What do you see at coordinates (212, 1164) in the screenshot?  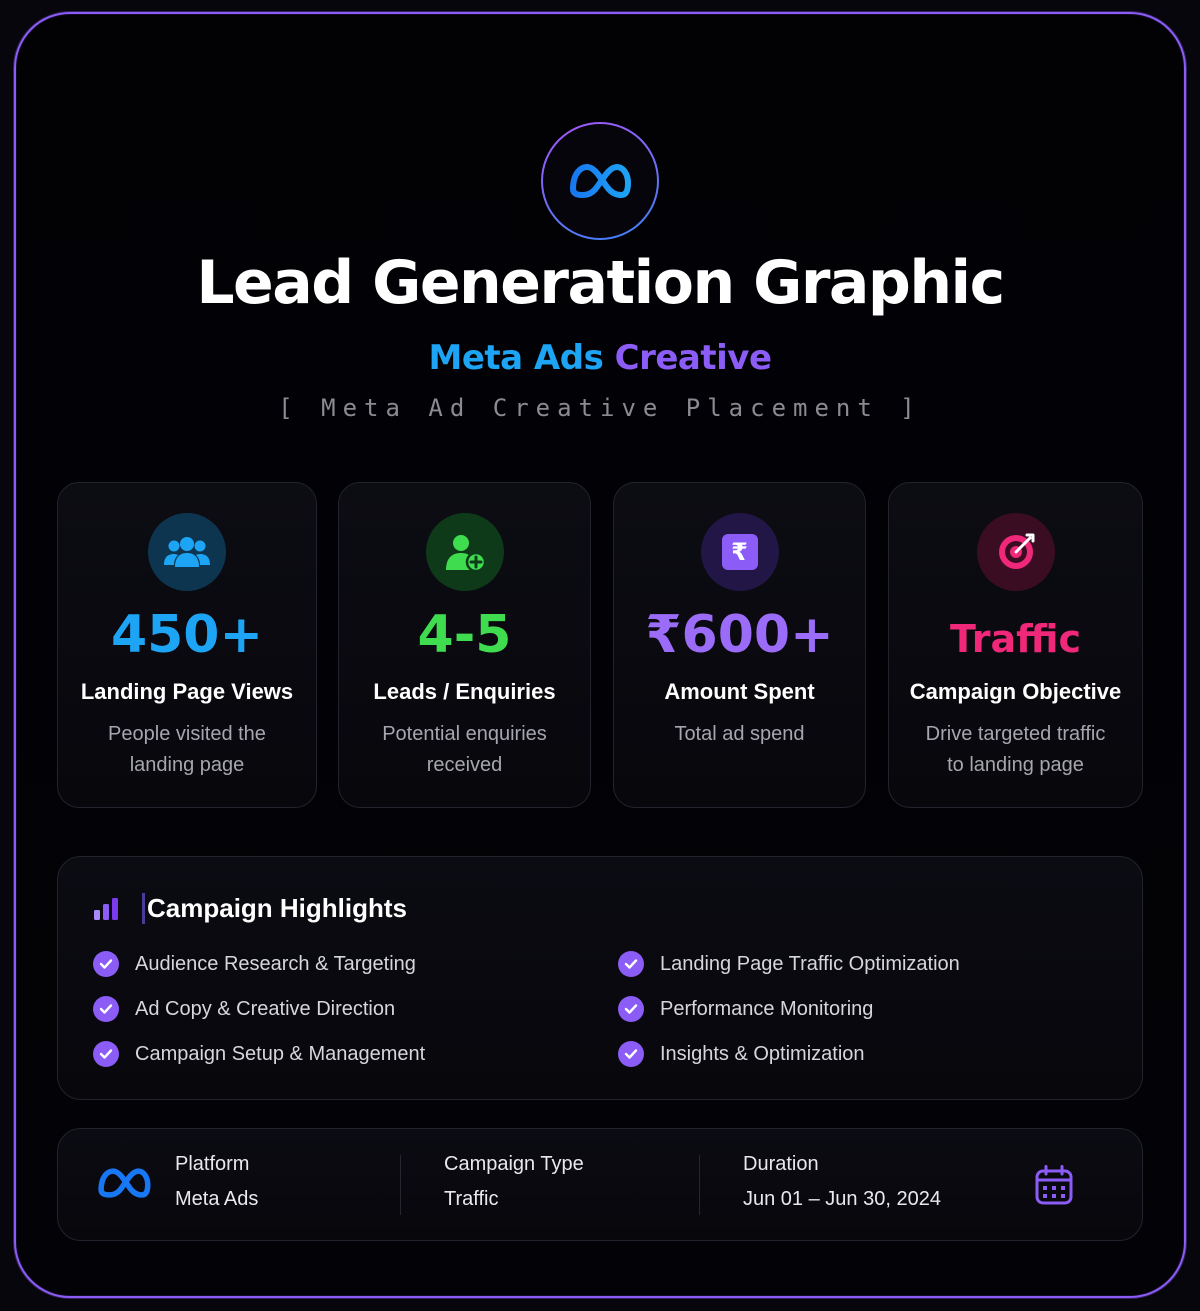 I see `platform-label: Platform` at bounding box center [212, 1164].